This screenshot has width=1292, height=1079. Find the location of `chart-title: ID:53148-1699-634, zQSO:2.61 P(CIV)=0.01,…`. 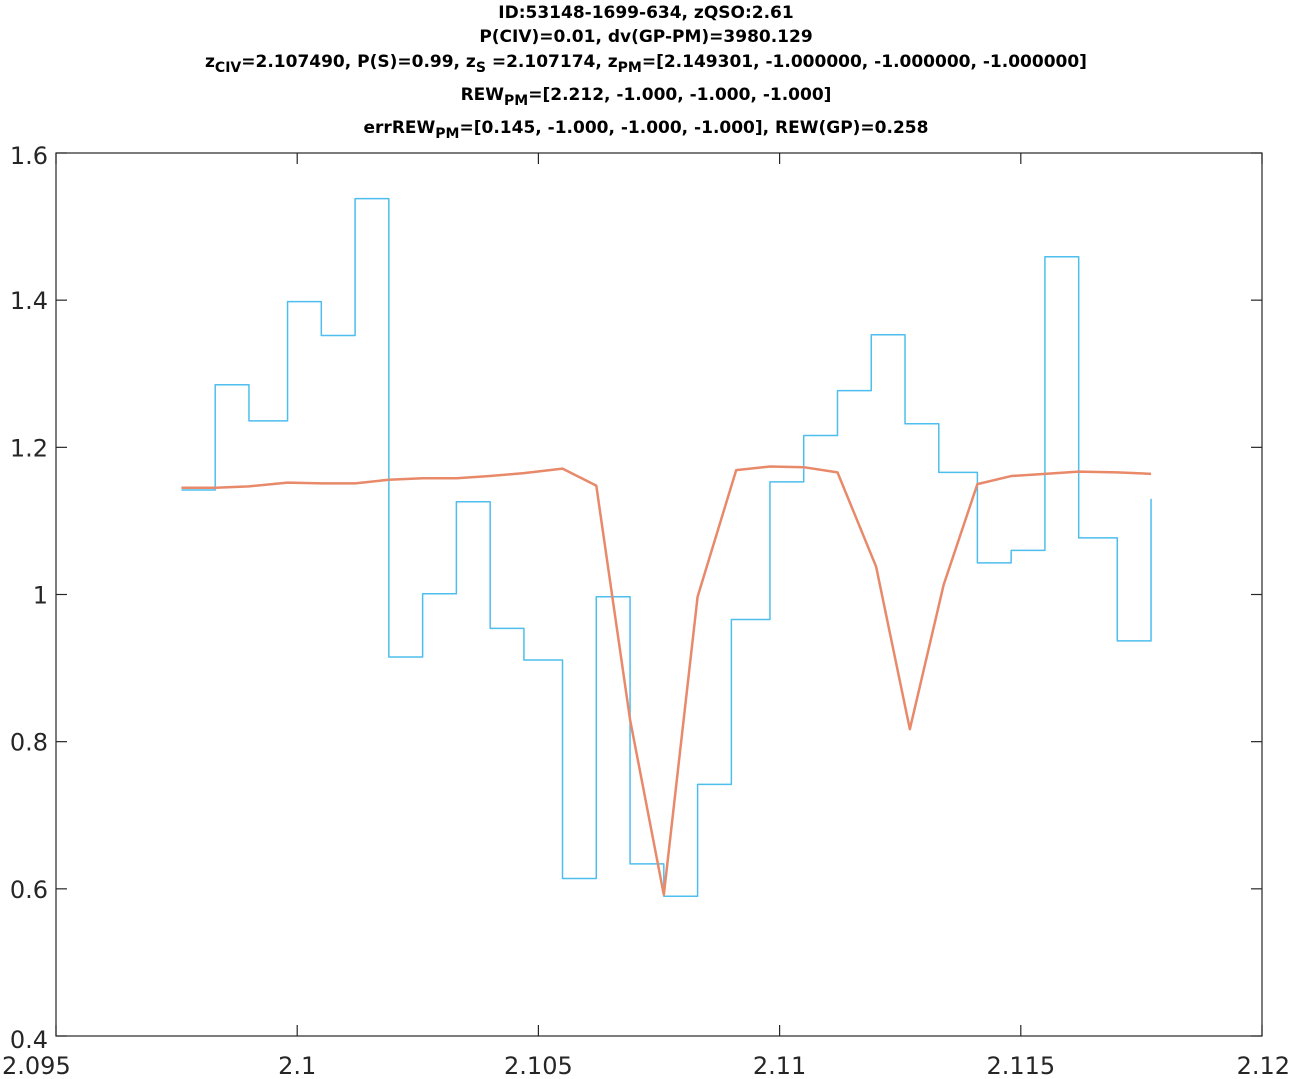

chart-title: ID:53148-1699-634, zQSO:2.61 P(CIV)=0.01,… is located at coordinates (646, 72).